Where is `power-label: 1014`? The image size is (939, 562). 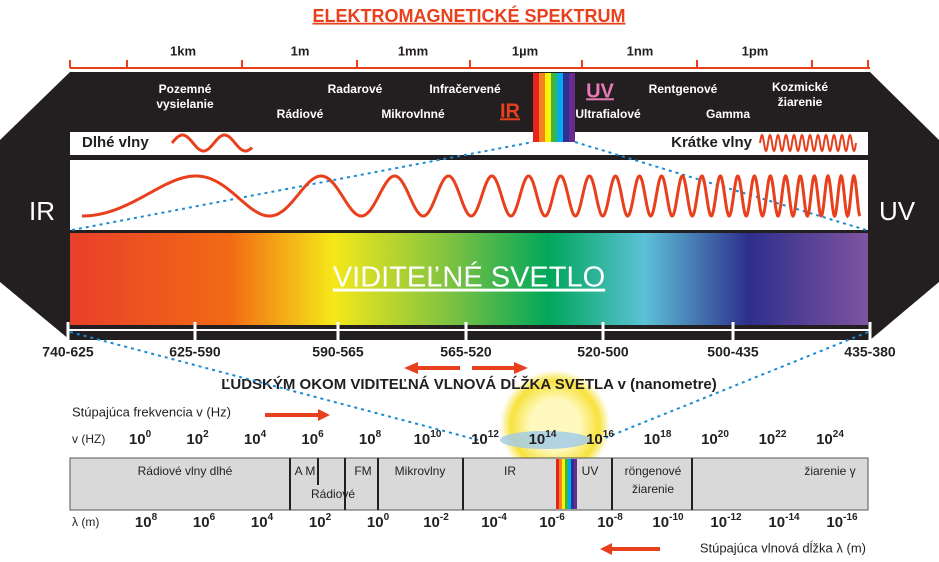
power-label: 1014 is located at coordinates (543, 438).